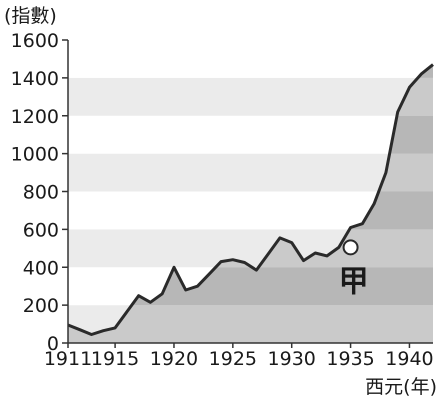  I want to click on x-tick-label: 1915, so click(115, 359).